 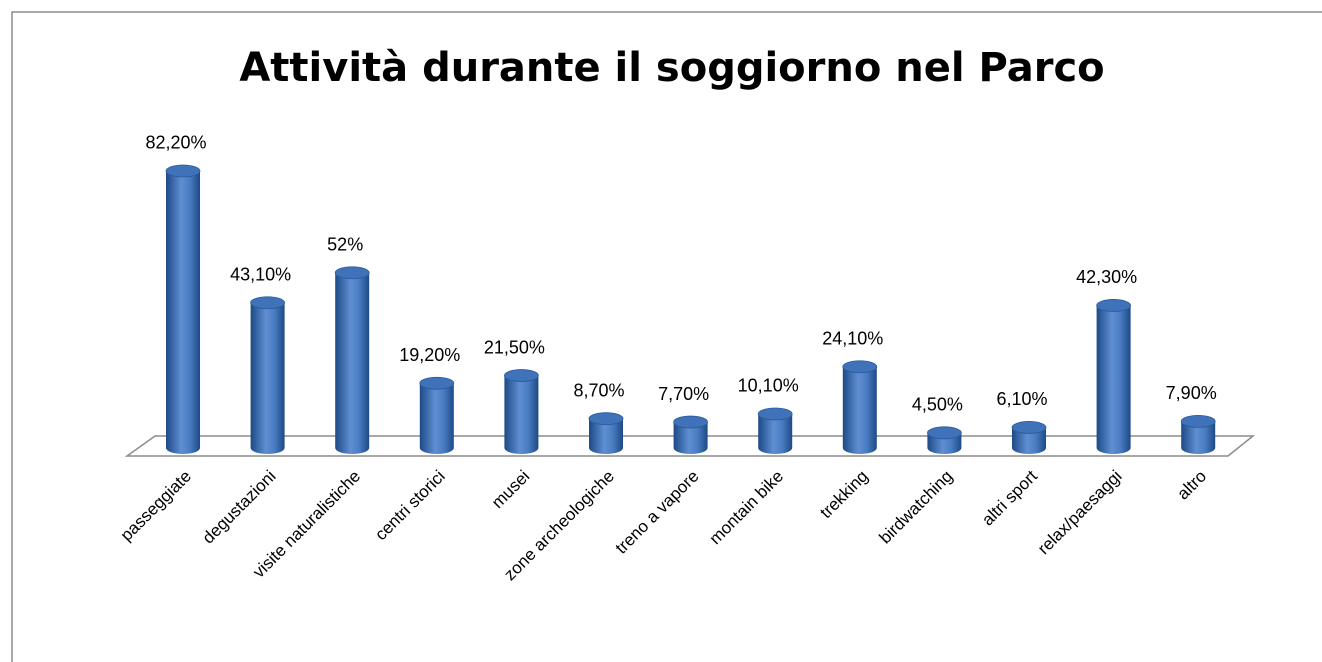 I want to click on value-label: 52%, so click(x=345, y=245).